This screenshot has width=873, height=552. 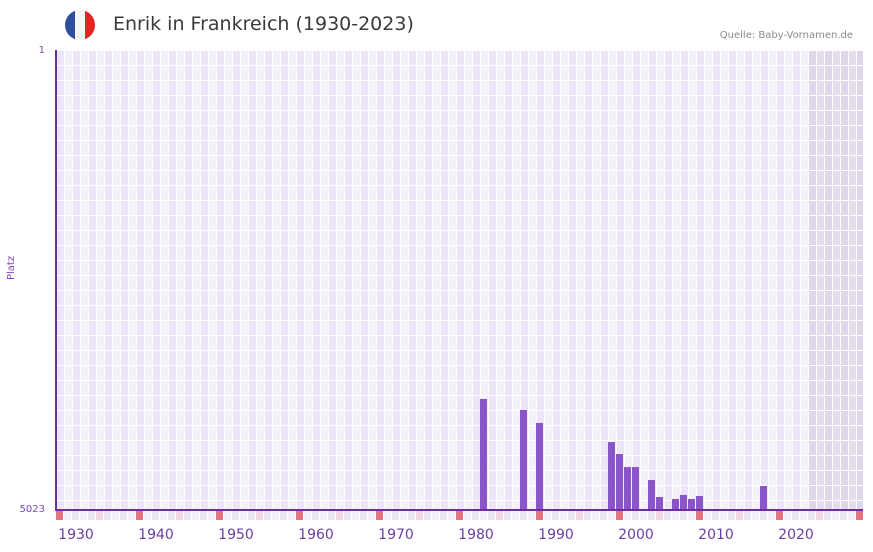 I want to click on x-label-1930: 1930, so click(x=76, y=535).